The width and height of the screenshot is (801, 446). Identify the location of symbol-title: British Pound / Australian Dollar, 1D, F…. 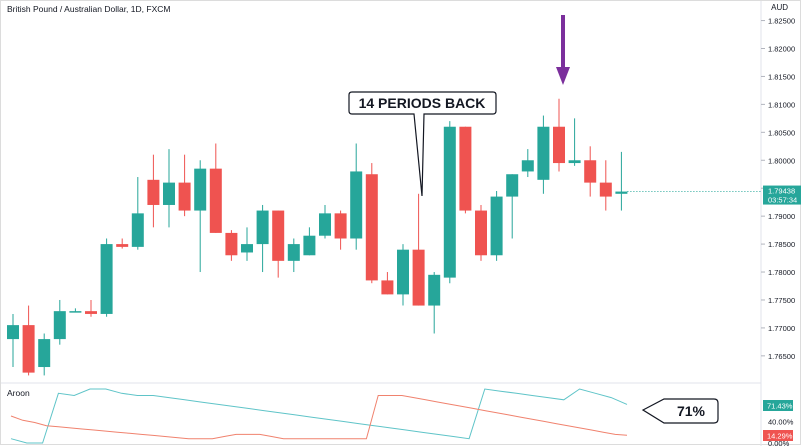
(89, 9).